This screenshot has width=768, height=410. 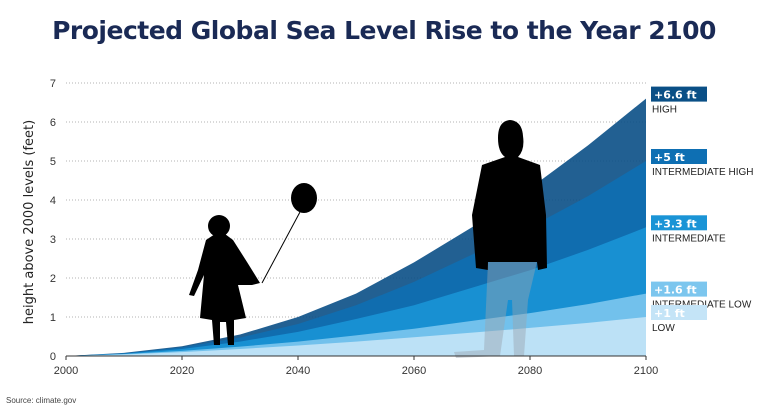 I want to click on x-tick-label: 2100, so click(x=646, y=371).